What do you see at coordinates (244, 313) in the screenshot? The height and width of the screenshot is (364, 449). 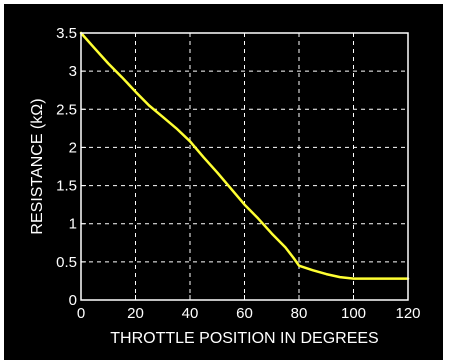 I see `x-tick-label: 60` at bounding box center [244, 313].